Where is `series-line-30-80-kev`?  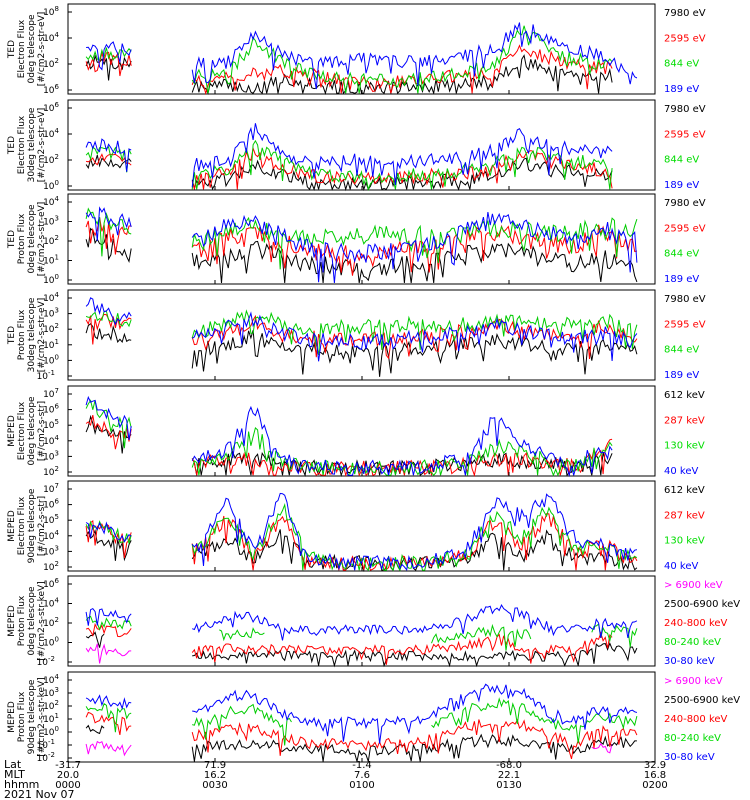
series-line-30-80-kev is located at coordinates (361, 622).